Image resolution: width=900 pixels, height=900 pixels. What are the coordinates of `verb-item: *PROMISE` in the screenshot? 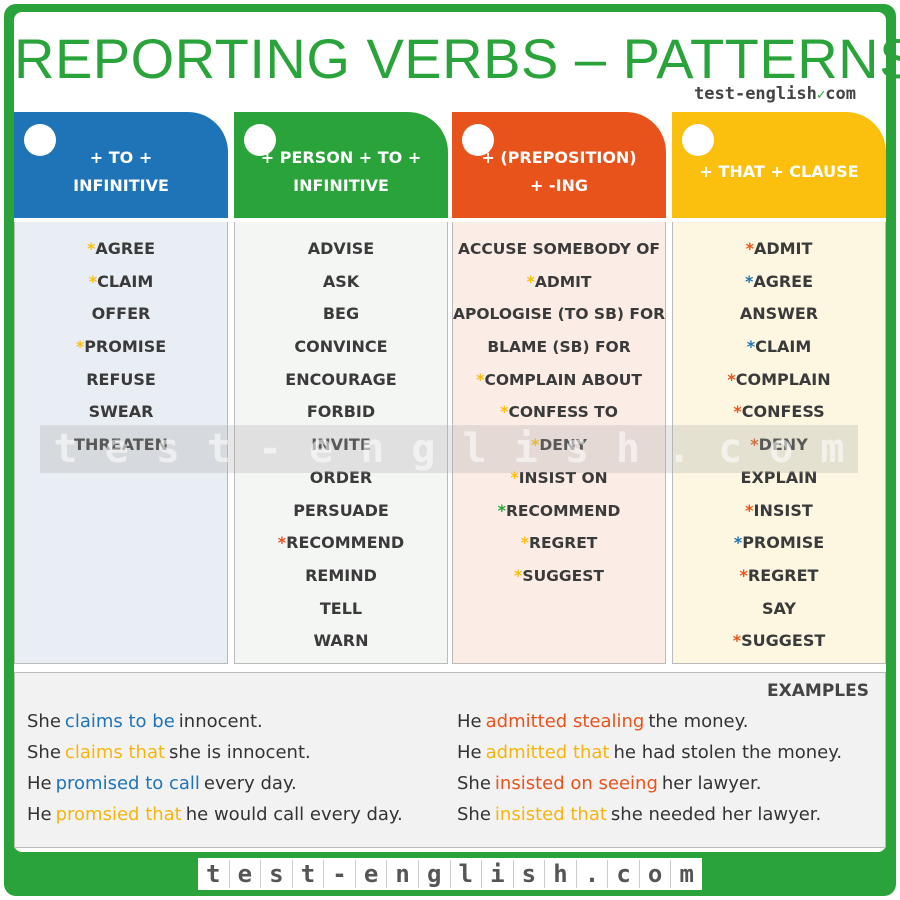 It's located at (779, 546).